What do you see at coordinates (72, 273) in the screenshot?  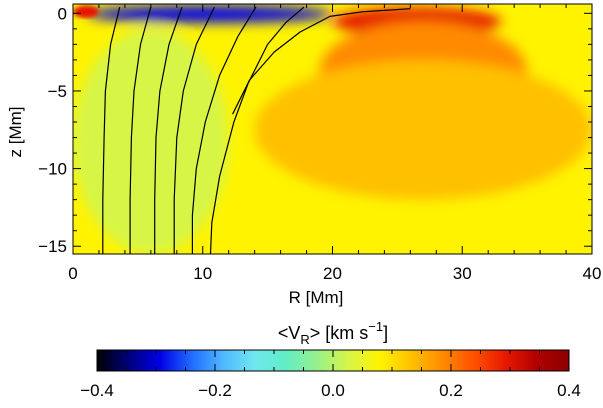 I see `x-tick-label: 0` at bounding box center [72, 273].